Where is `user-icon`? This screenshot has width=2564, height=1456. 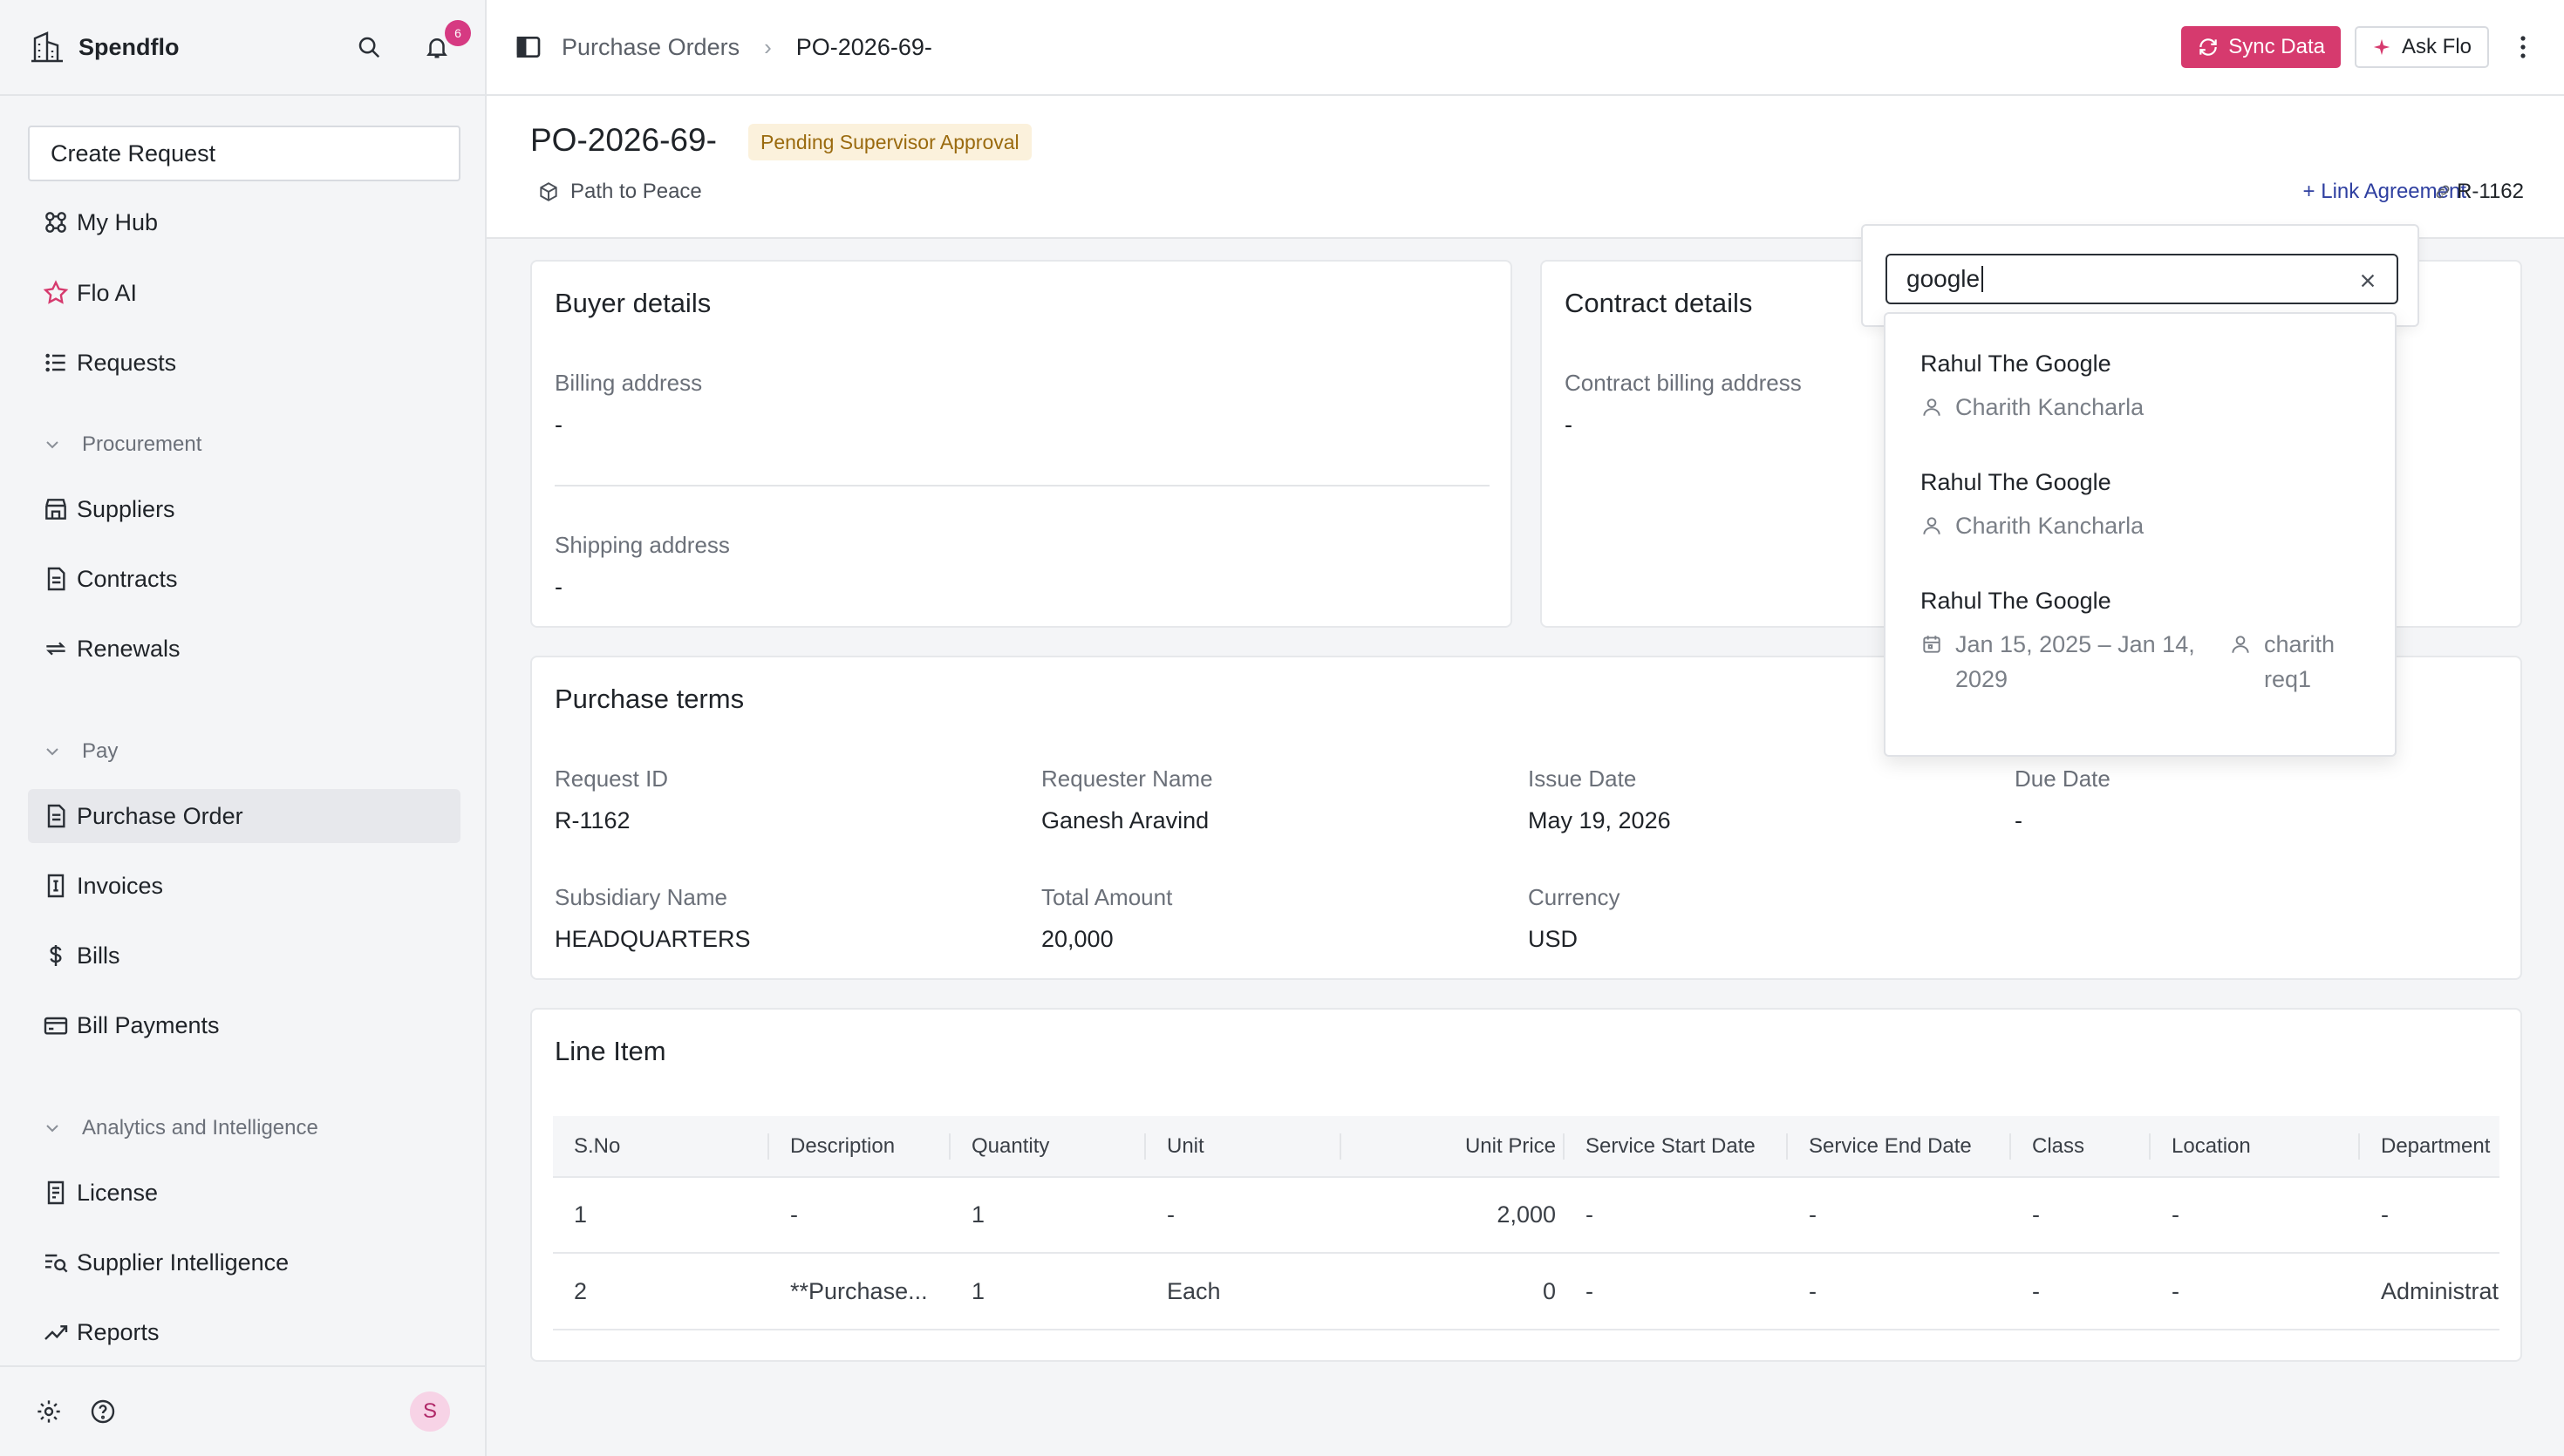 user-icon is located at coordinates (1931, 407).